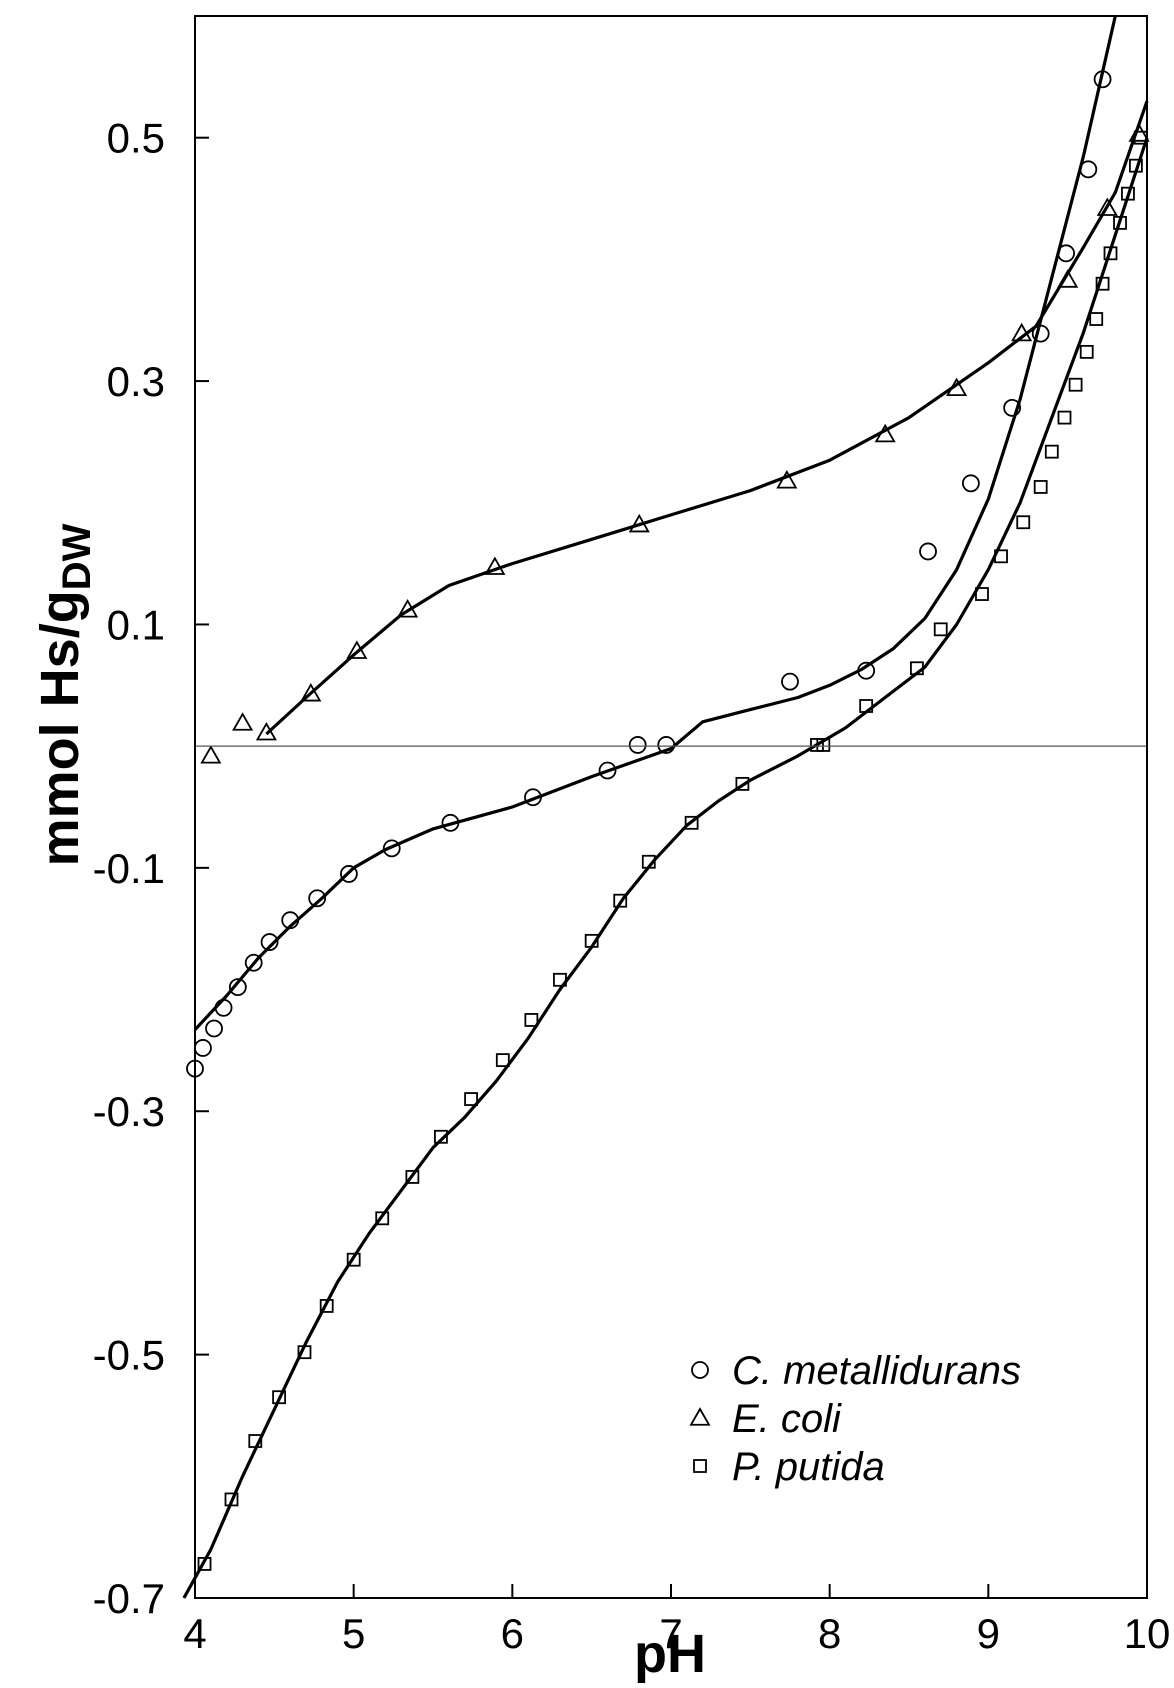  What do you see at coordinates (808, 1467) in the screenshot?
I see `legend-label-square: P. putida` at bounding box center [808, 1467].